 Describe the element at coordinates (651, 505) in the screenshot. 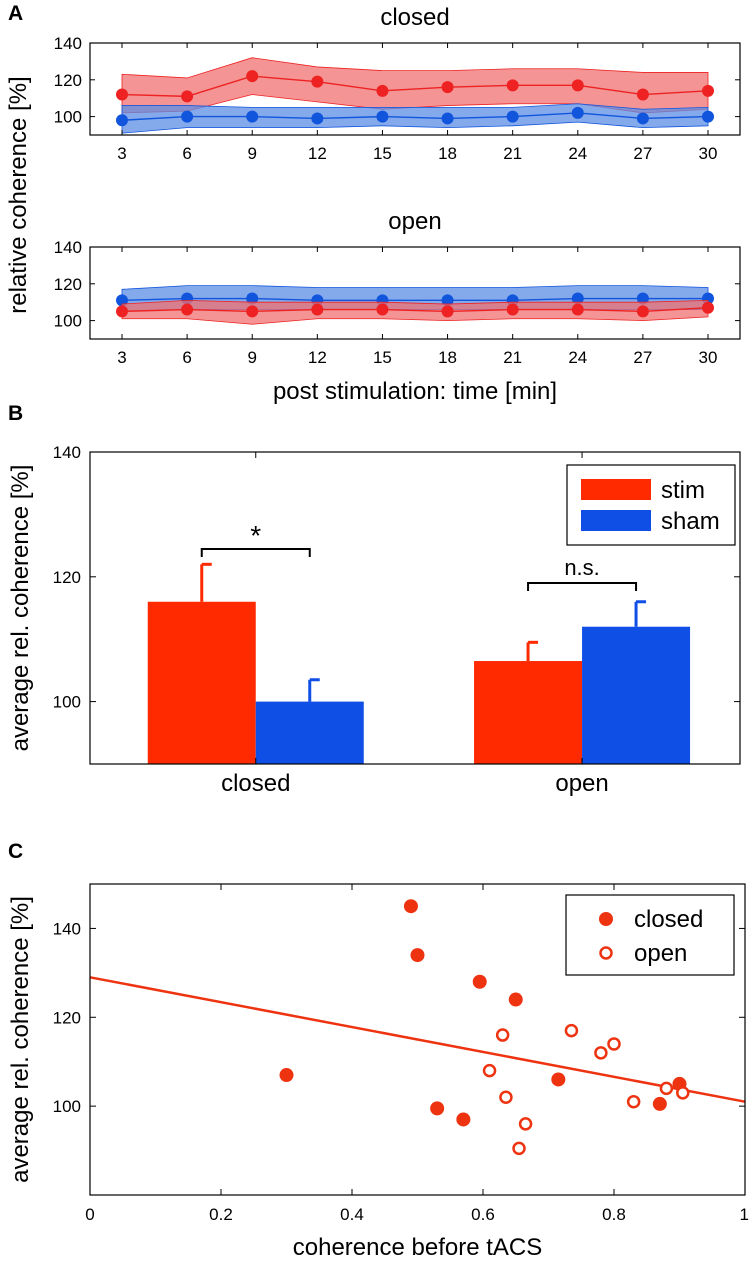

I see `legend-box` at that location.